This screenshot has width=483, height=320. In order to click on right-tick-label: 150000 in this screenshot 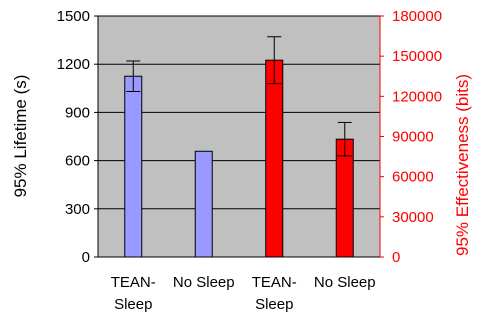, I will do `click(417, 56)`.